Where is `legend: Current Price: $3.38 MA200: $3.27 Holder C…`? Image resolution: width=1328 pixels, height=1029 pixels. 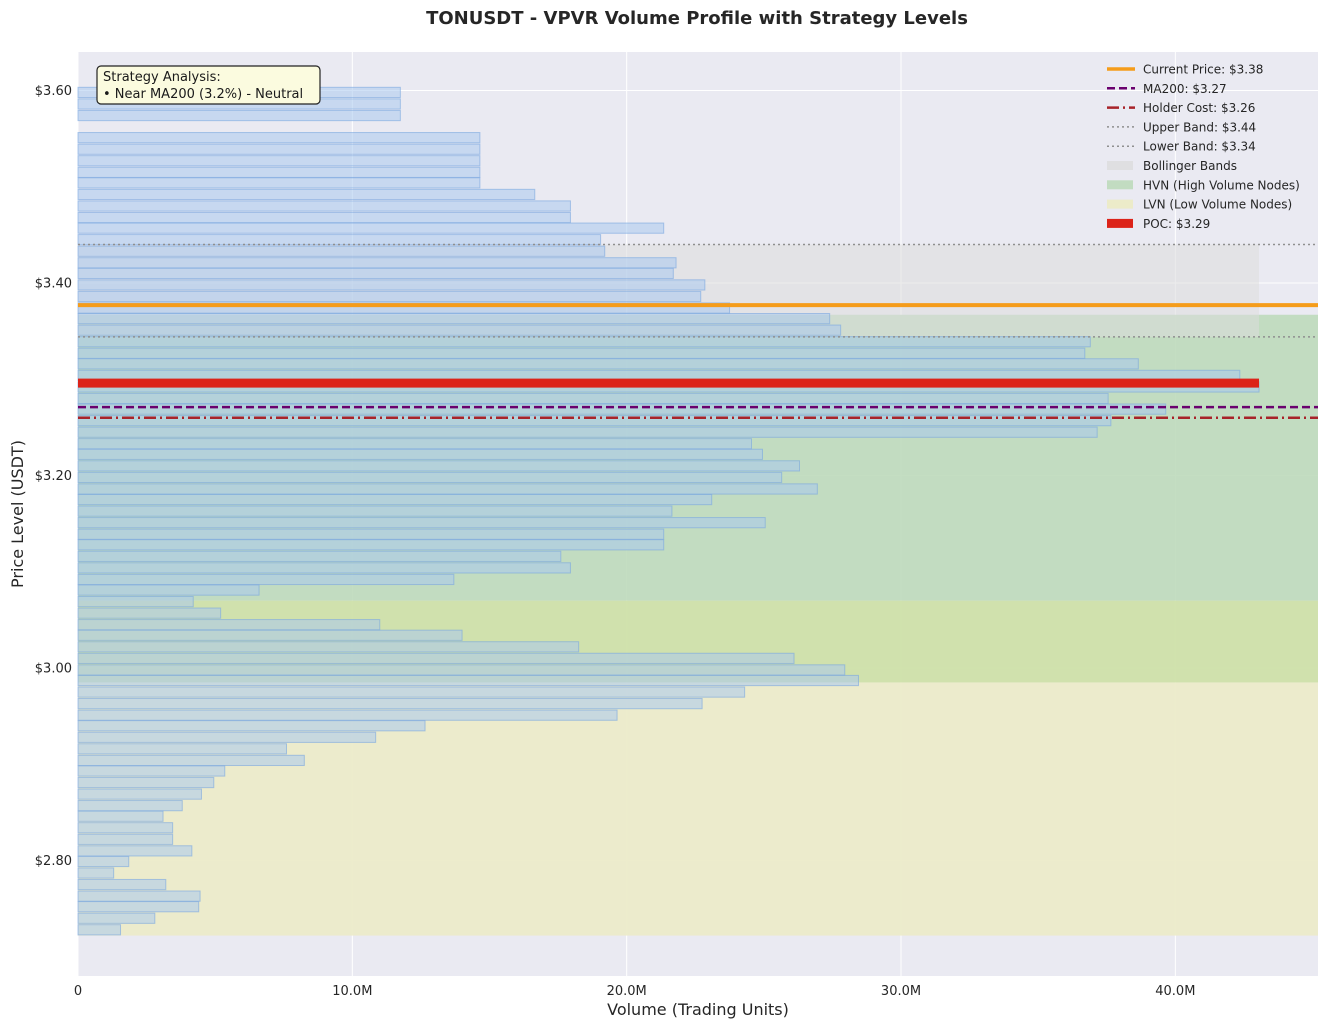 legend: Current Price: $3.38 MA200: $3.27 Holder C… is located at coordinates (1203, 147).